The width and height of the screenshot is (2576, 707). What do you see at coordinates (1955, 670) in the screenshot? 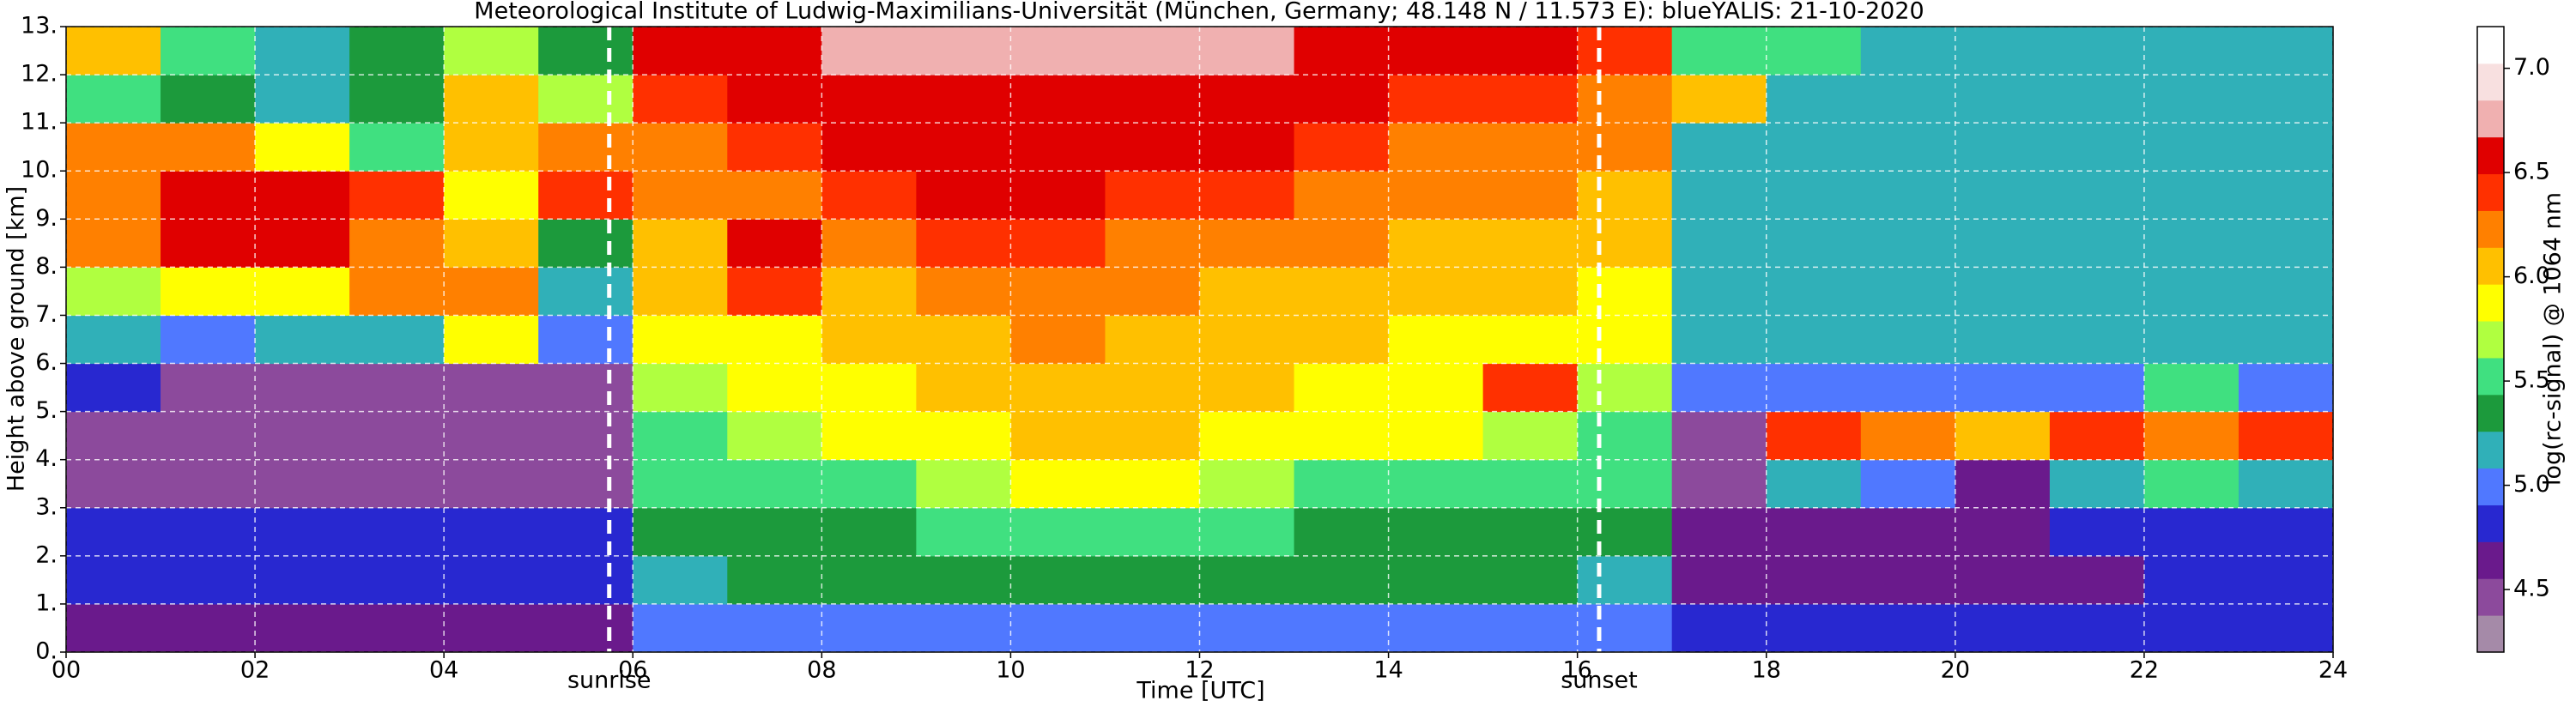
I see `x-tick-label: 20` at bounding box center [1955, 670].